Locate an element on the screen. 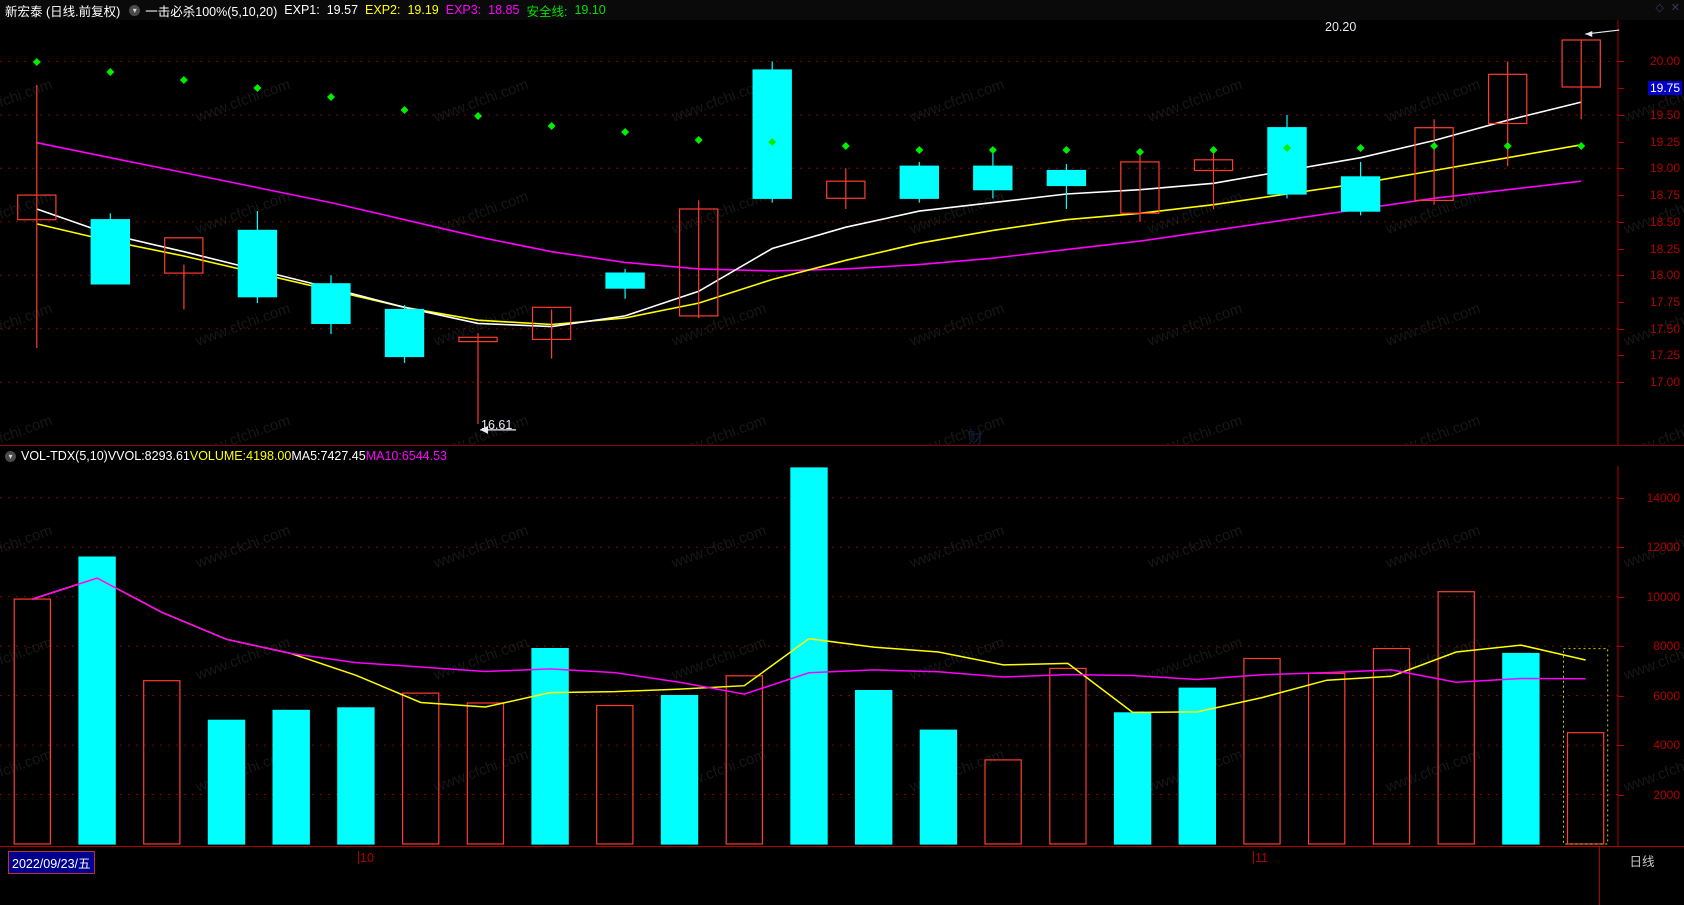  low-price-annotation: 16.61 is located at coordinates (497, 425).